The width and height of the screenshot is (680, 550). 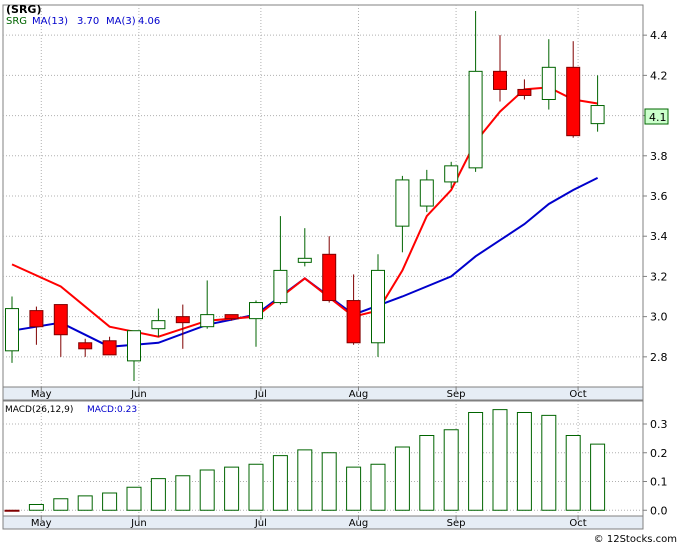 What do you see at coordinates (659, 357) in the screenshot?
I see `price-y-tick-label: 2.8` at bounding box center [659, 357].